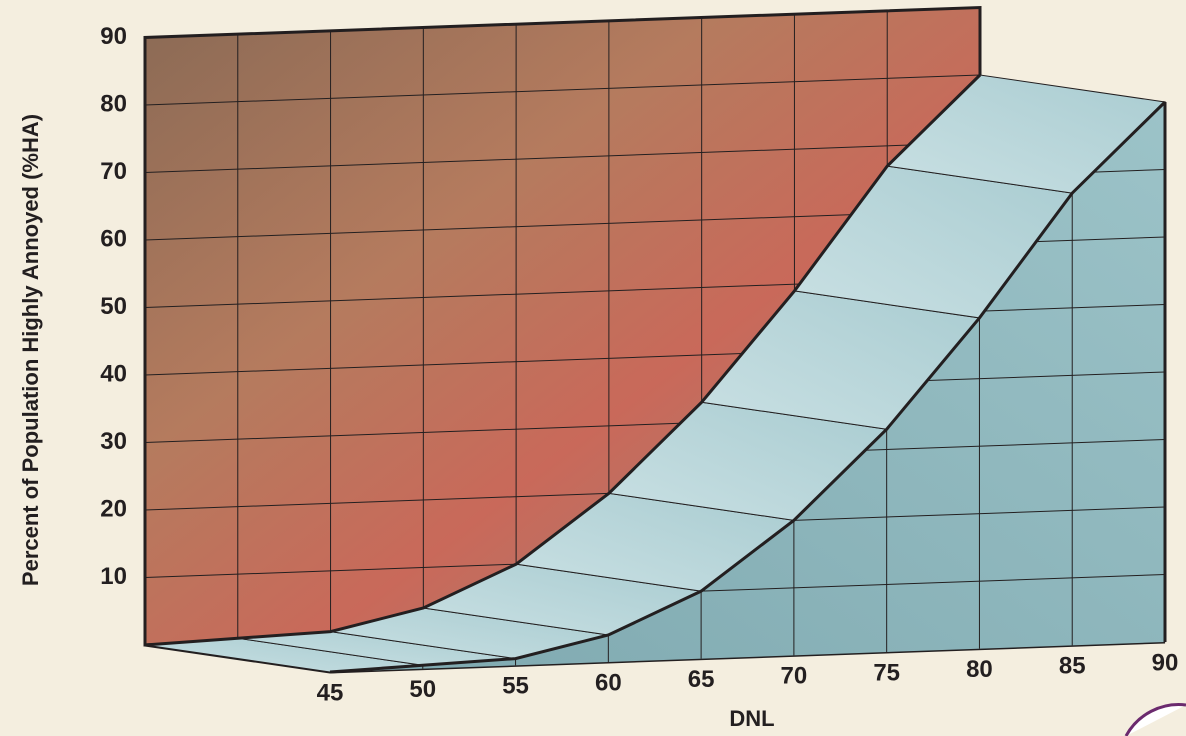  What do you see at coordinates (113, 171) in the screenshot?
I see `y-tick-label: 70` at bounding box center [113, 171].